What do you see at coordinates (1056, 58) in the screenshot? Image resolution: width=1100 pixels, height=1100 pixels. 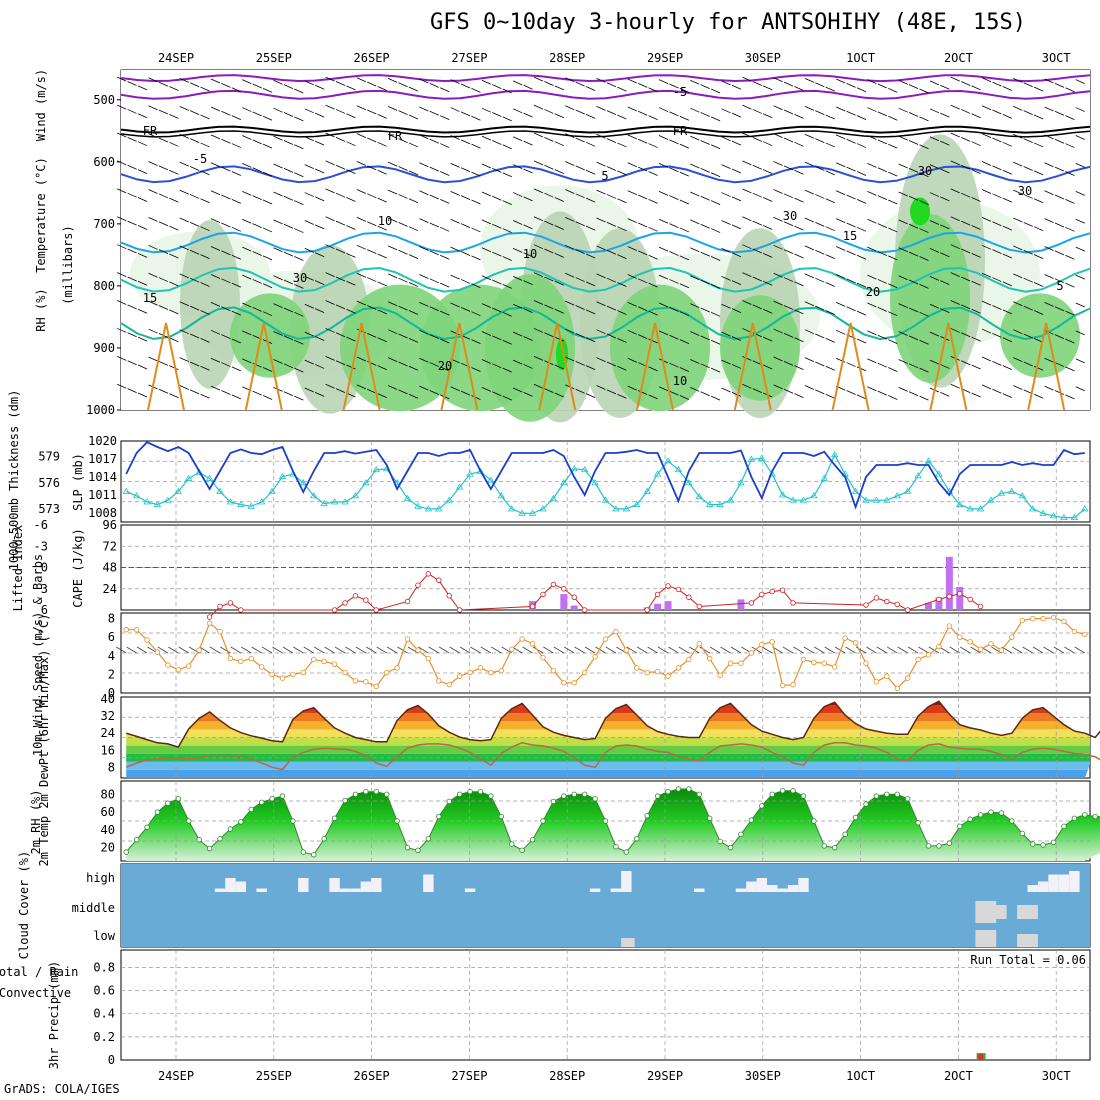 I see `top-date-label: 3OCT` at bounding box center [1056, 58].